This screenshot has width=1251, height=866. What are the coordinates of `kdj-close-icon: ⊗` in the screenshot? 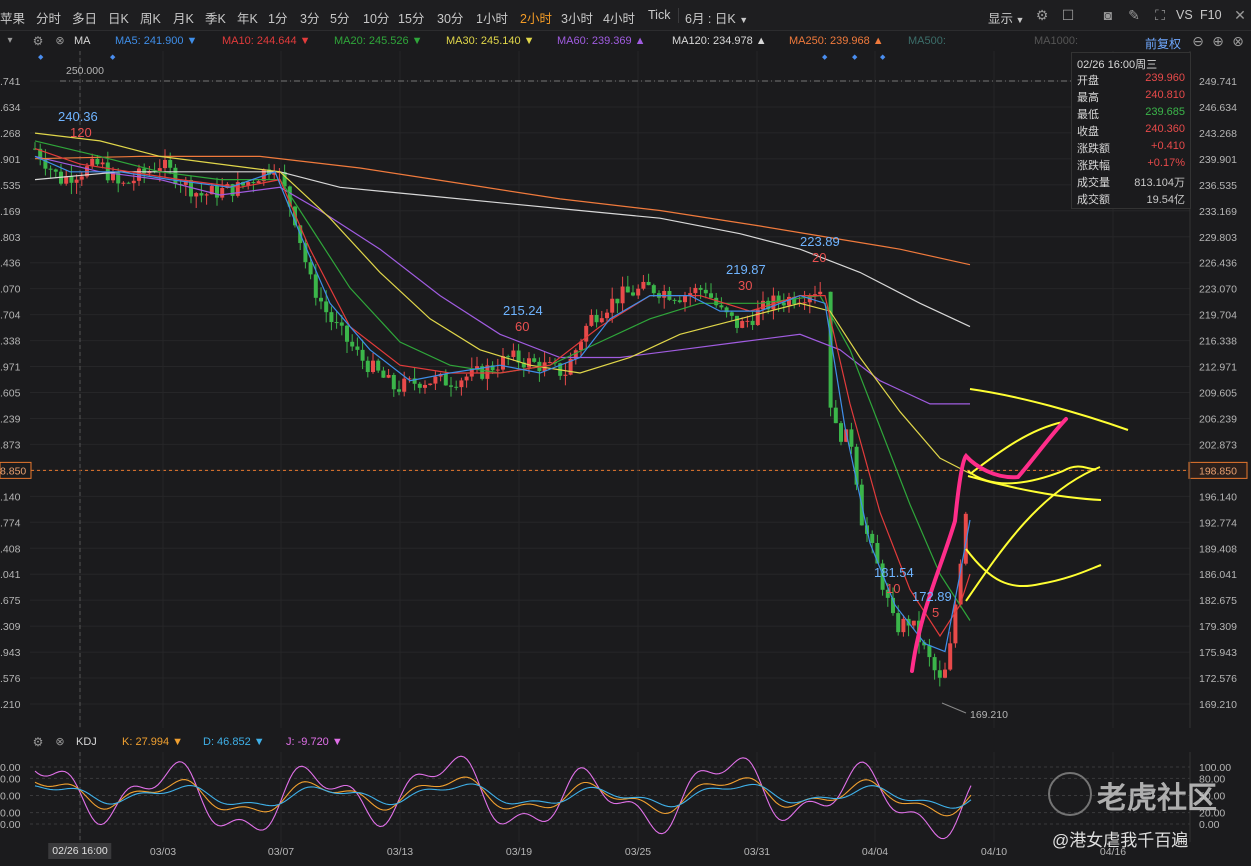 It's located at (60, 742).